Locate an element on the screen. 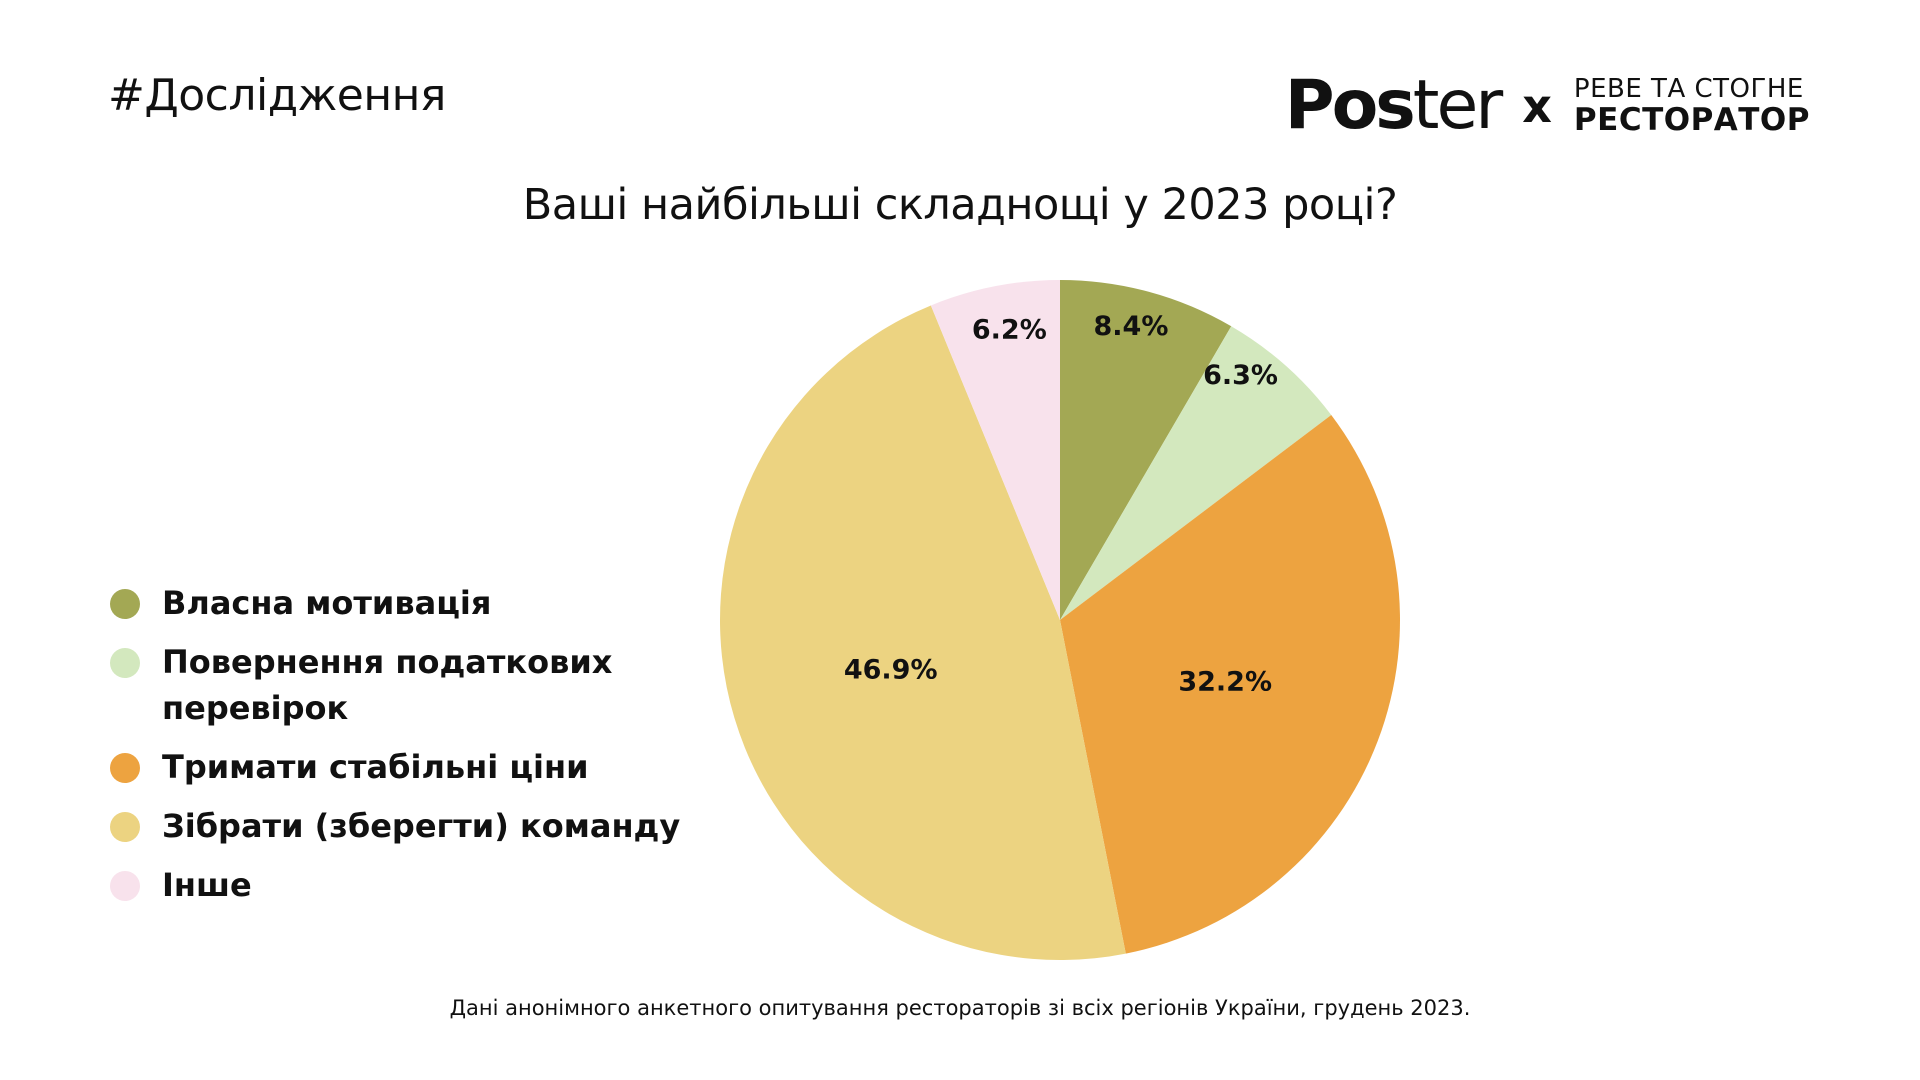 The width and height of the screenshot is (1920, 1080). legend-item: Власна мотивація is located at coordinates (410, 605).